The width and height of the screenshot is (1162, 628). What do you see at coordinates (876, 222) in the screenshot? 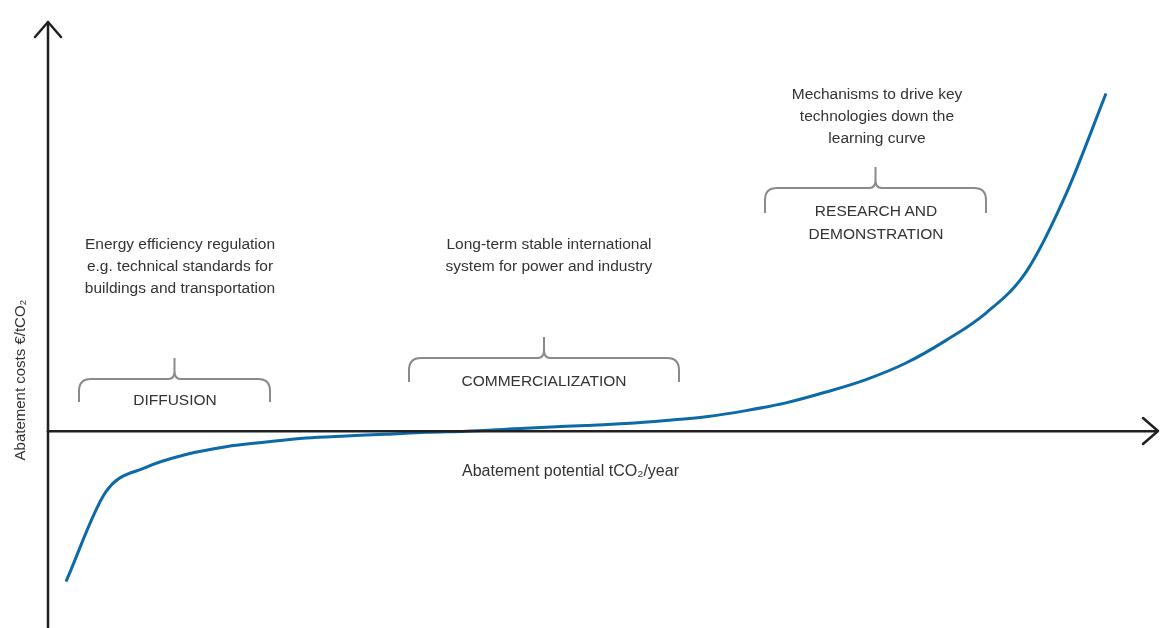
I see `annotation: RESEARCH AND DEMONSTRATION` at bounding box center [876, 222].